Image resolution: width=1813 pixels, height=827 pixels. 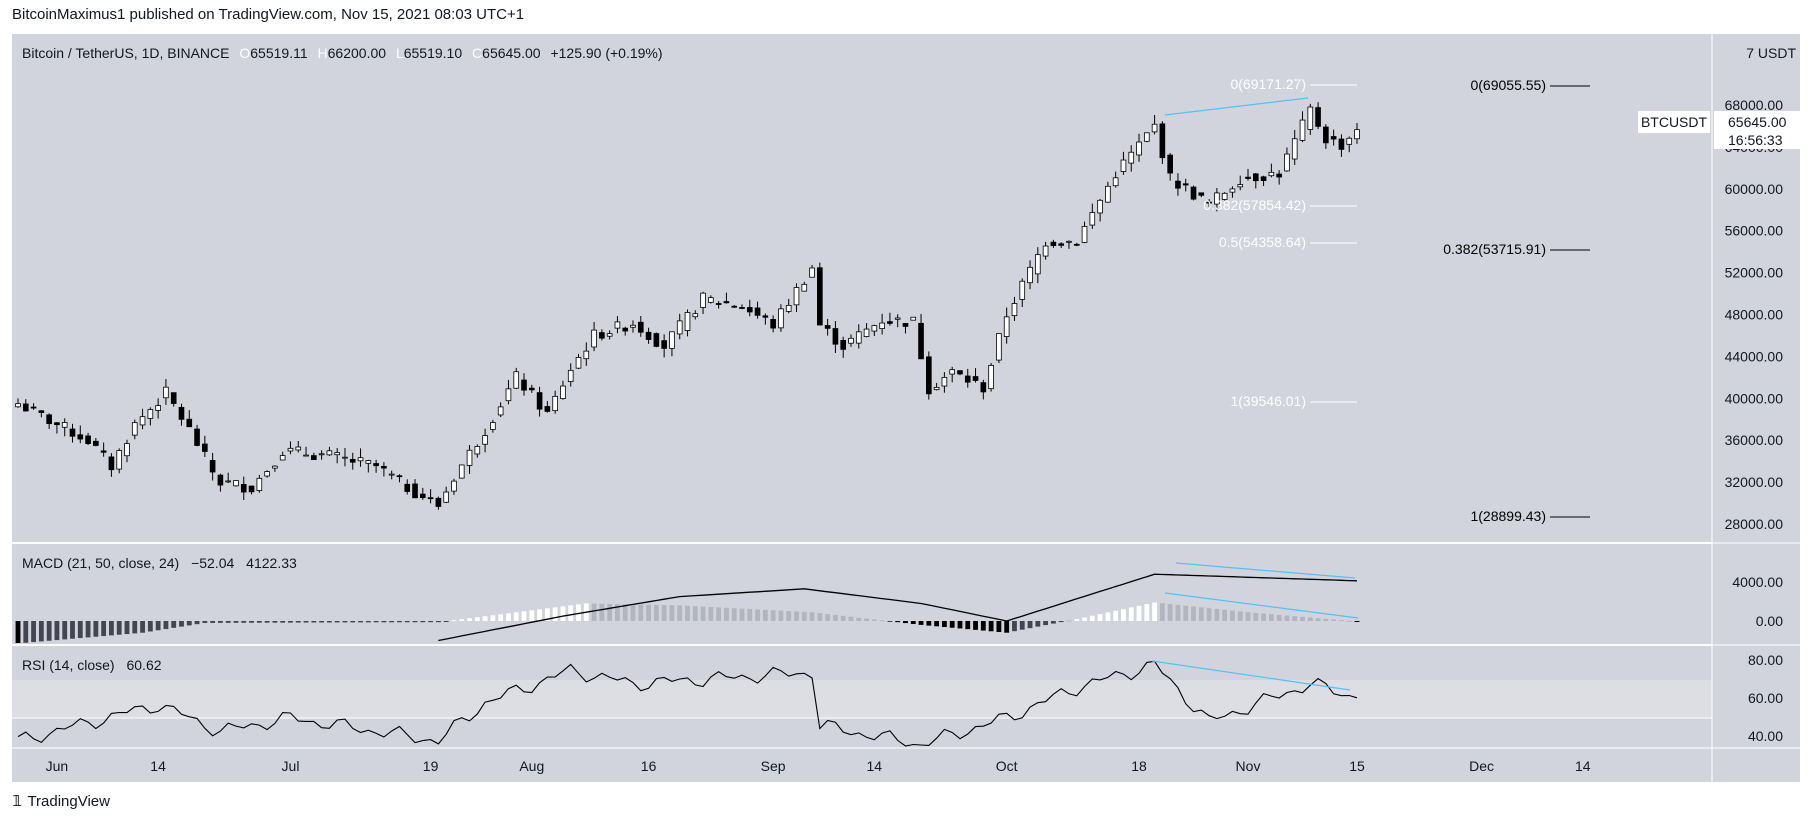 What do you see at coordinates (92, 665) in the screenshot?
I see `rsi-legend: RSI (14, close) 60.62` at bounding box center [92, 665].